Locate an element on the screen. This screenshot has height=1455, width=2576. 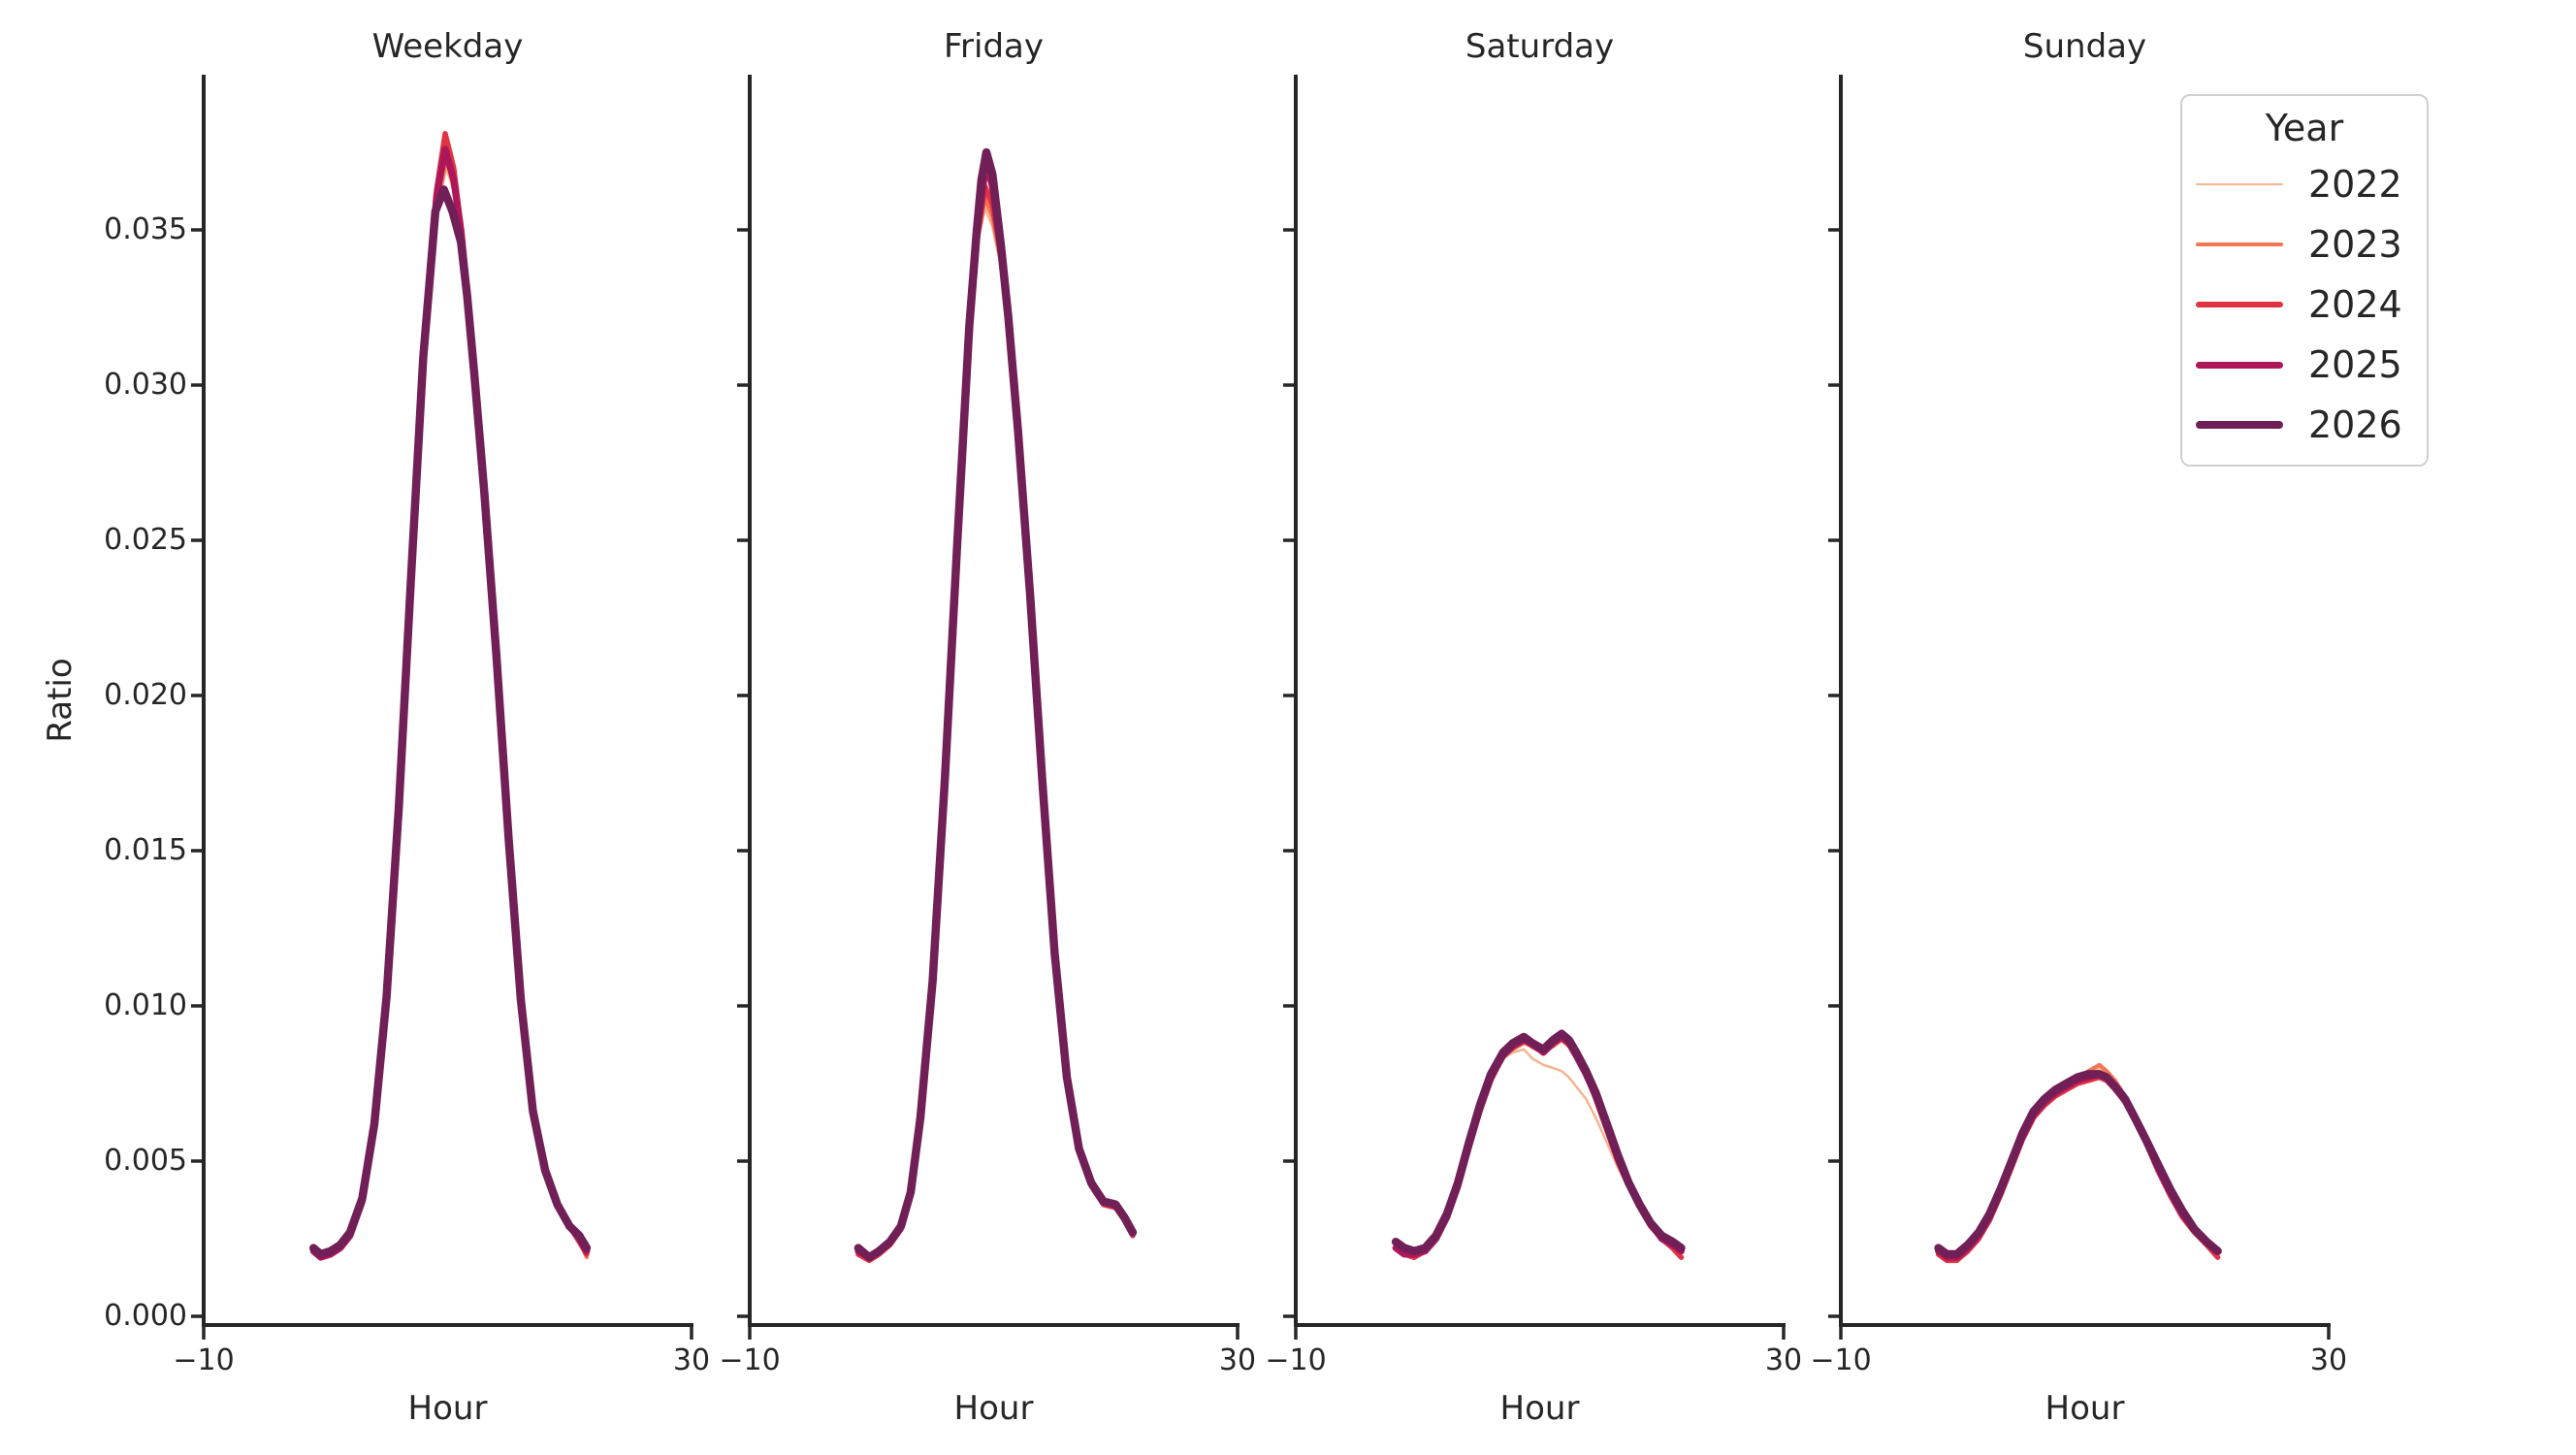
y-tick-label: 0.025 is located at coordinates (145, 540).